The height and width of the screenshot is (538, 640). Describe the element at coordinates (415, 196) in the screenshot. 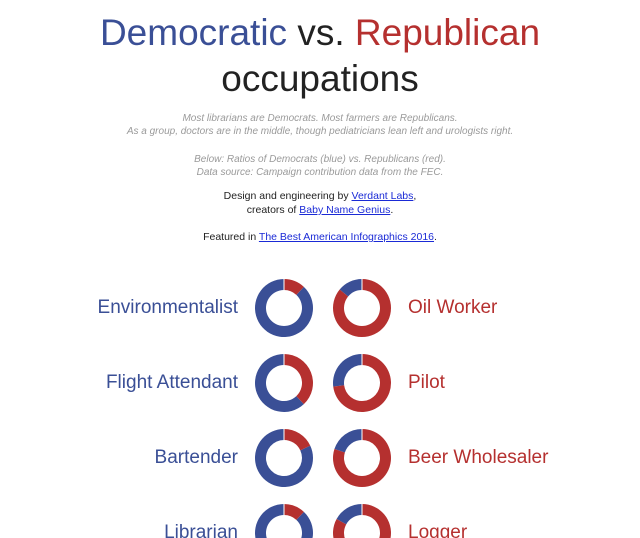

I see `design-credit-suffix: ,` at that location.